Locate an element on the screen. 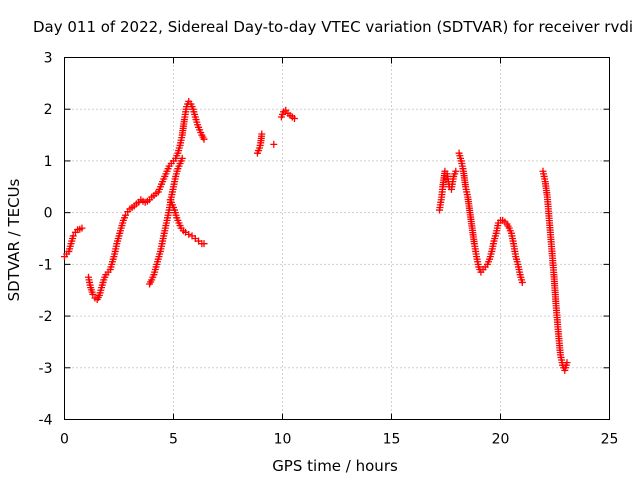  y-axis-label: SDTVAR / TECUs is located at coordinates (14, 239).